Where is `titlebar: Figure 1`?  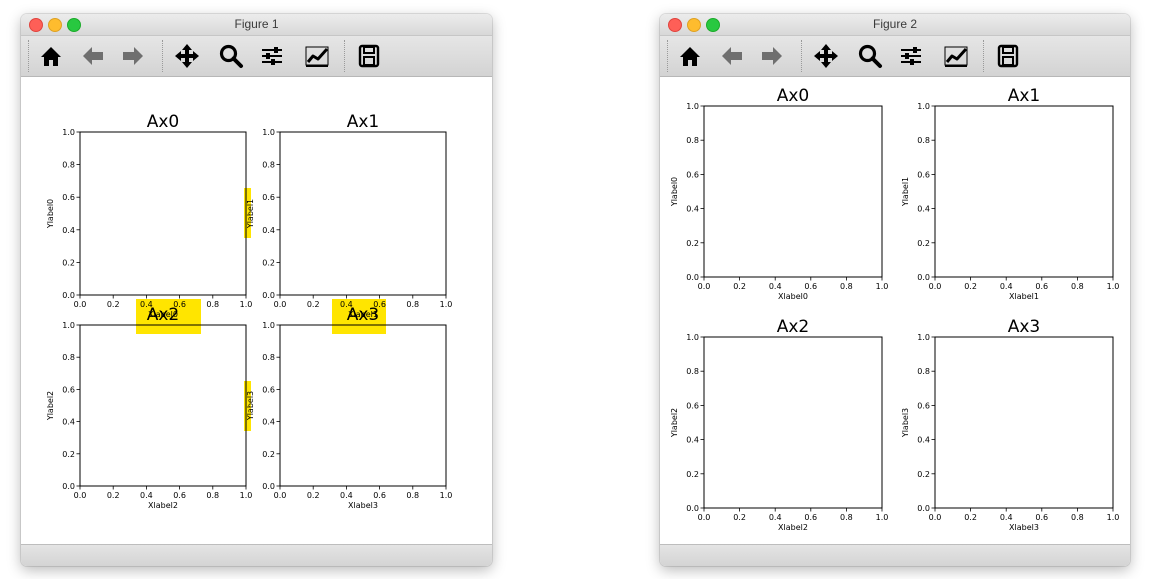 titlebar: Figure 1 is located at coordinates (256, 25).